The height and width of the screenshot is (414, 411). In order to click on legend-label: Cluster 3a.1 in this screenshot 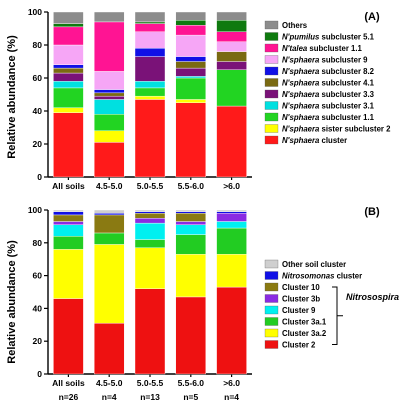, I will do `click(304, 322)`.